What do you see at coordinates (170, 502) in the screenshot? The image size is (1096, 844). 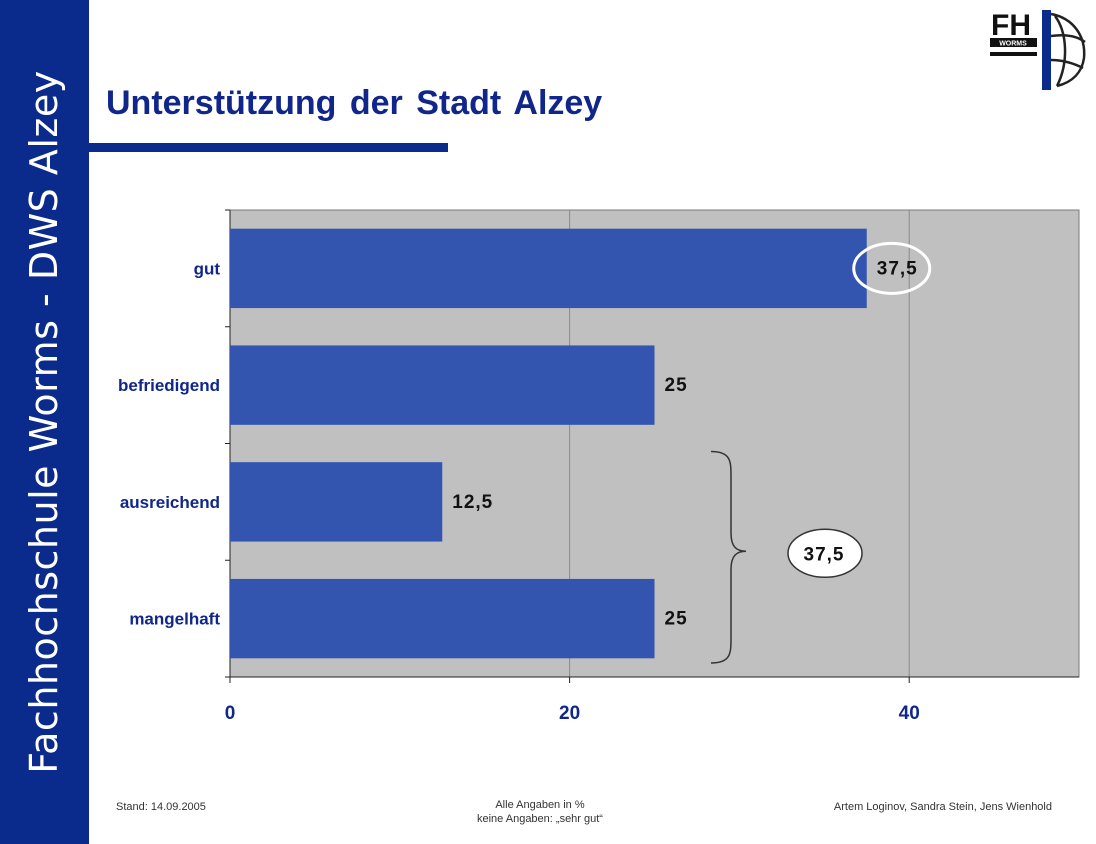 I see `category-label-2: ausreichend` at bounding box center [170, 502].